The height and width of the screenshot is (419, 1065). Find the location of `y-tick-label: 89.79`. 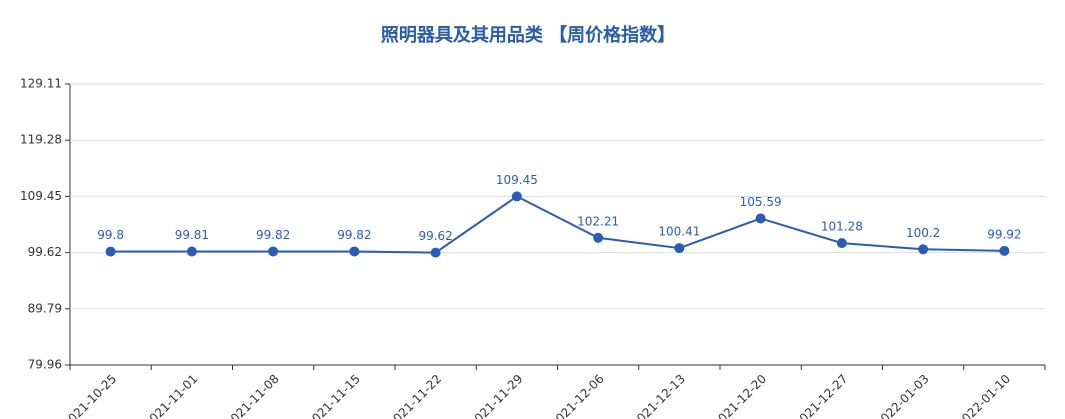

y-tick-label: 89.79 is located at coordinates (45, 308).